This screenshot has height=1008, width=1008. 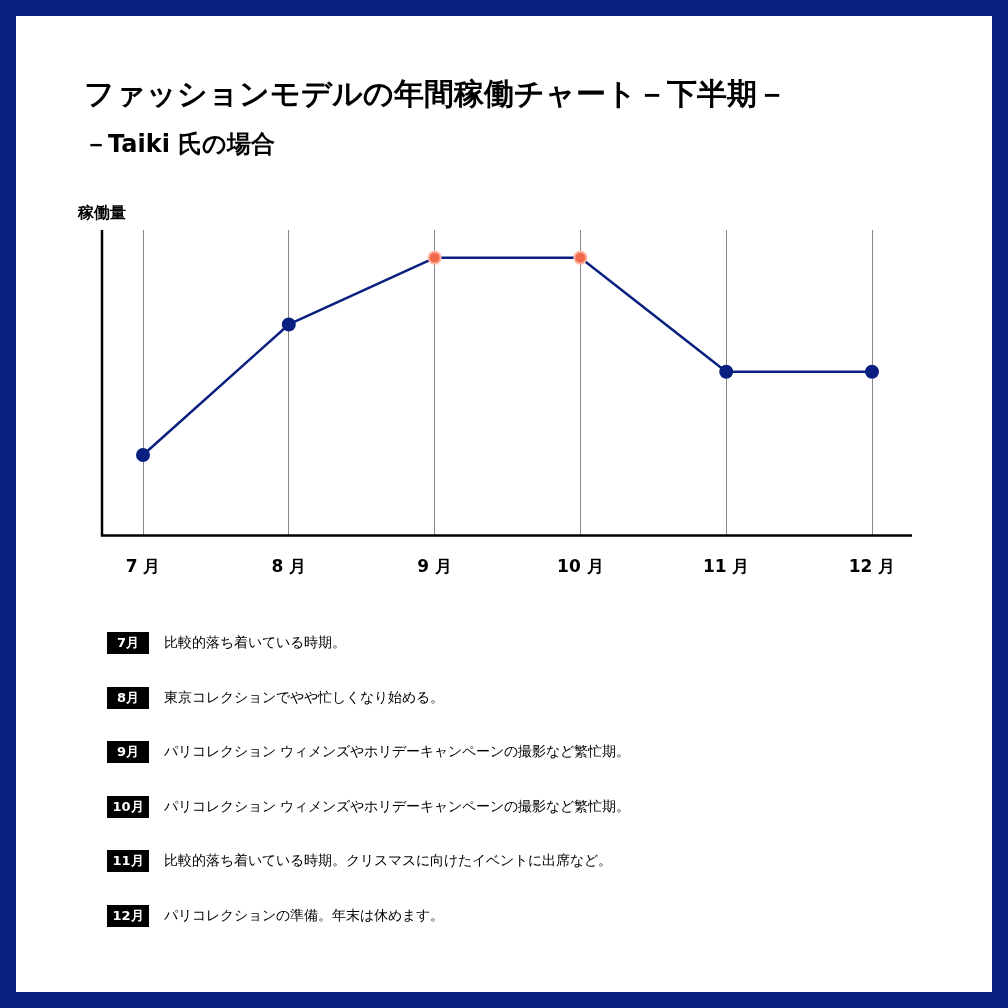 I want to click on text: 比較的落ち着いている時期。, so click(x=255, y=643).